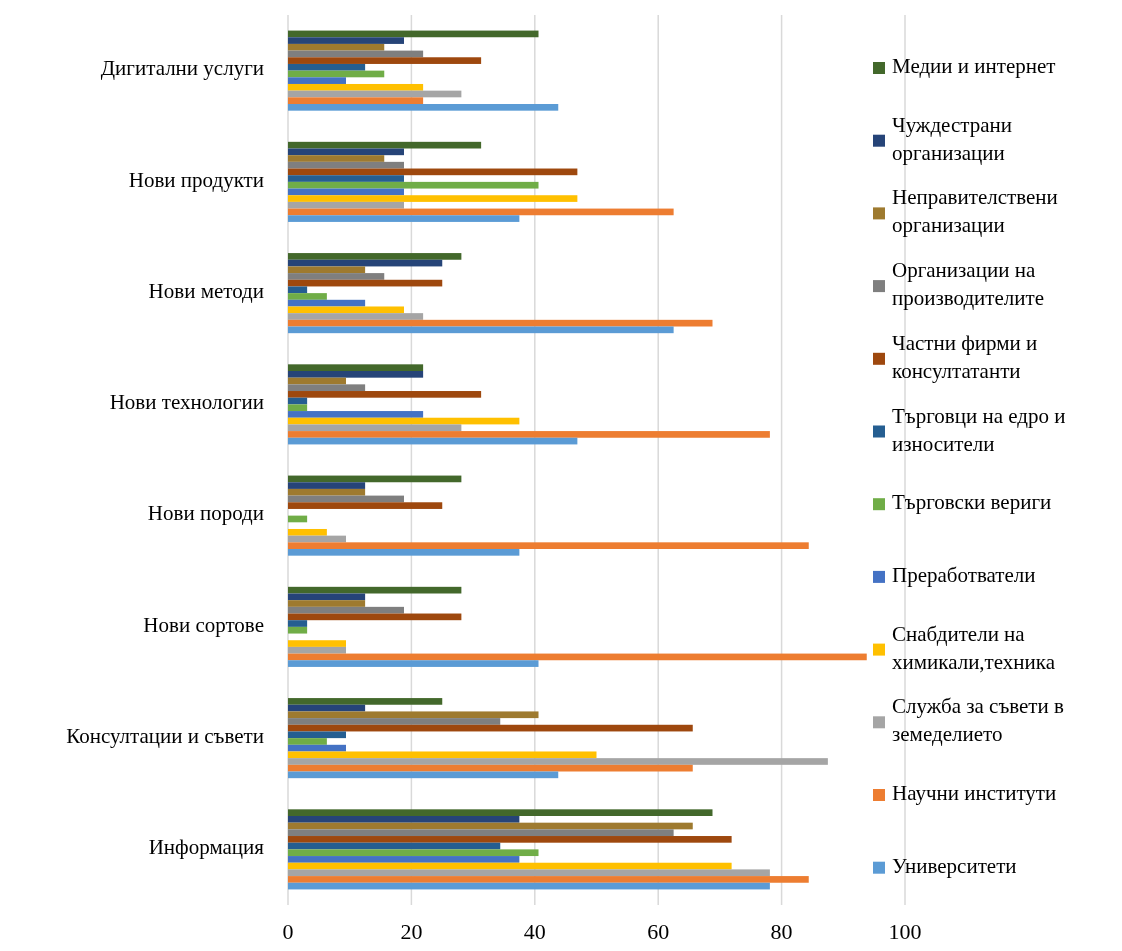  Describe the element at coordinates (658, 931) in the screenshot. I see `x-tick-label: 60` at that location.